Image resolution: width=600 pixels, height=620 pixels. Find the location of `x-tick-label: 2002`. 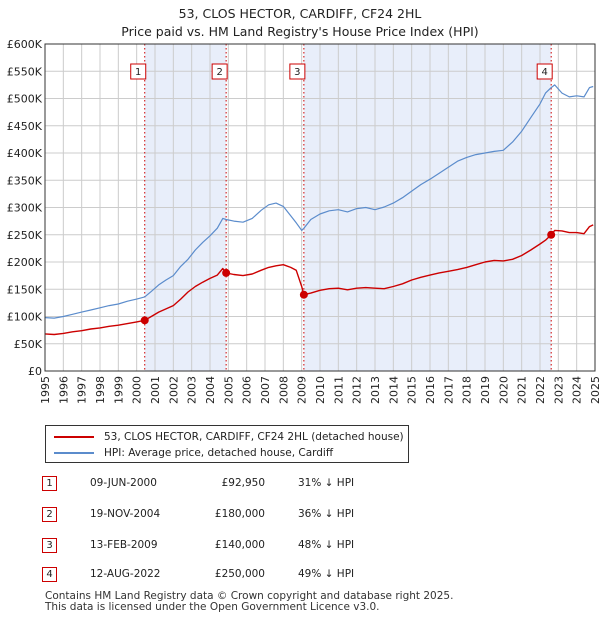

x-tick-label: 2002 is located at coordinates (173, 390).